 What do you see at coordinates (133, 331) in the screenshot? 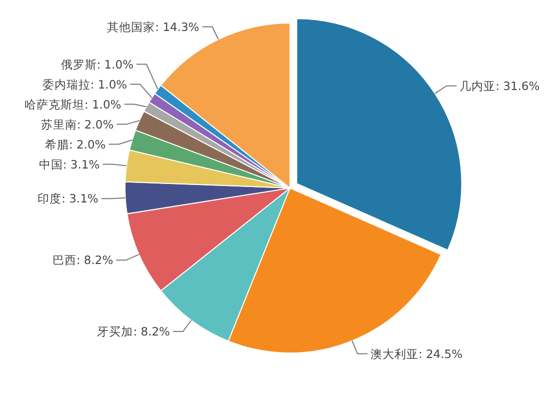
I see `slice-label: 牙买加: 8.2%` at bounding box center [133, 331].